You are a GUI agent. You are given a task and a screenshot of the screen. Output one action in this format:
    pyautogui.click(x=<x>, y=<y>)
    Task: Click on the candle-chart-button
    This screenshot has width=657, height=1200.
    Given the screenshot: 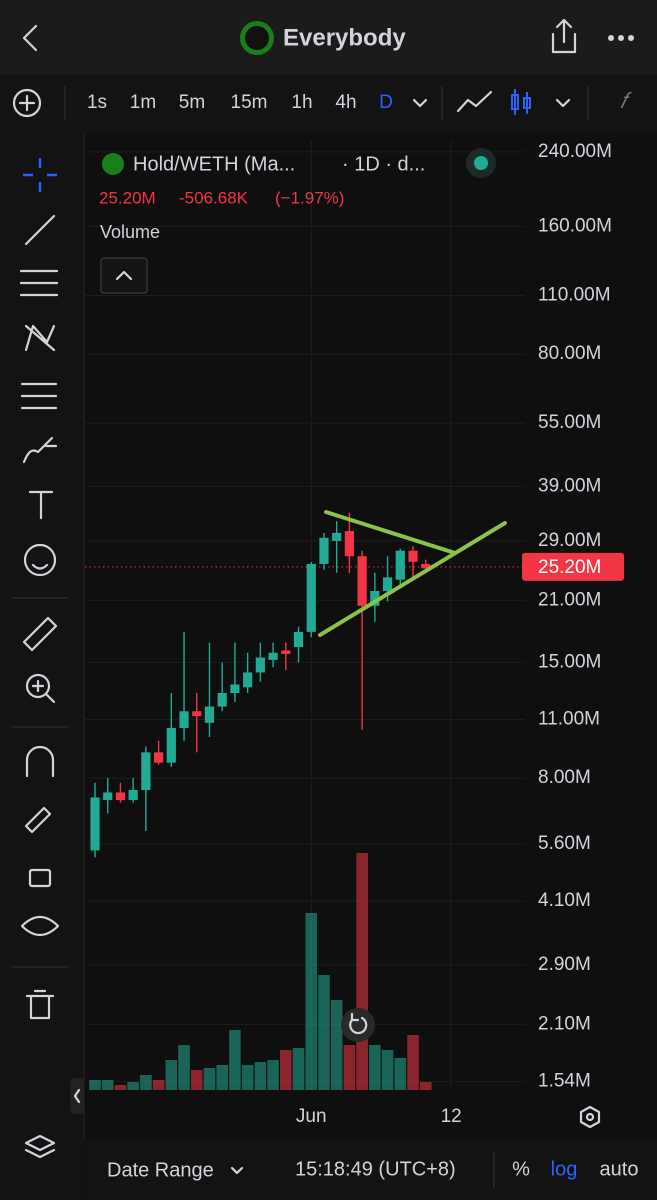 What is the action you would take?
    pyautogui.click(x=521, y=102)
    